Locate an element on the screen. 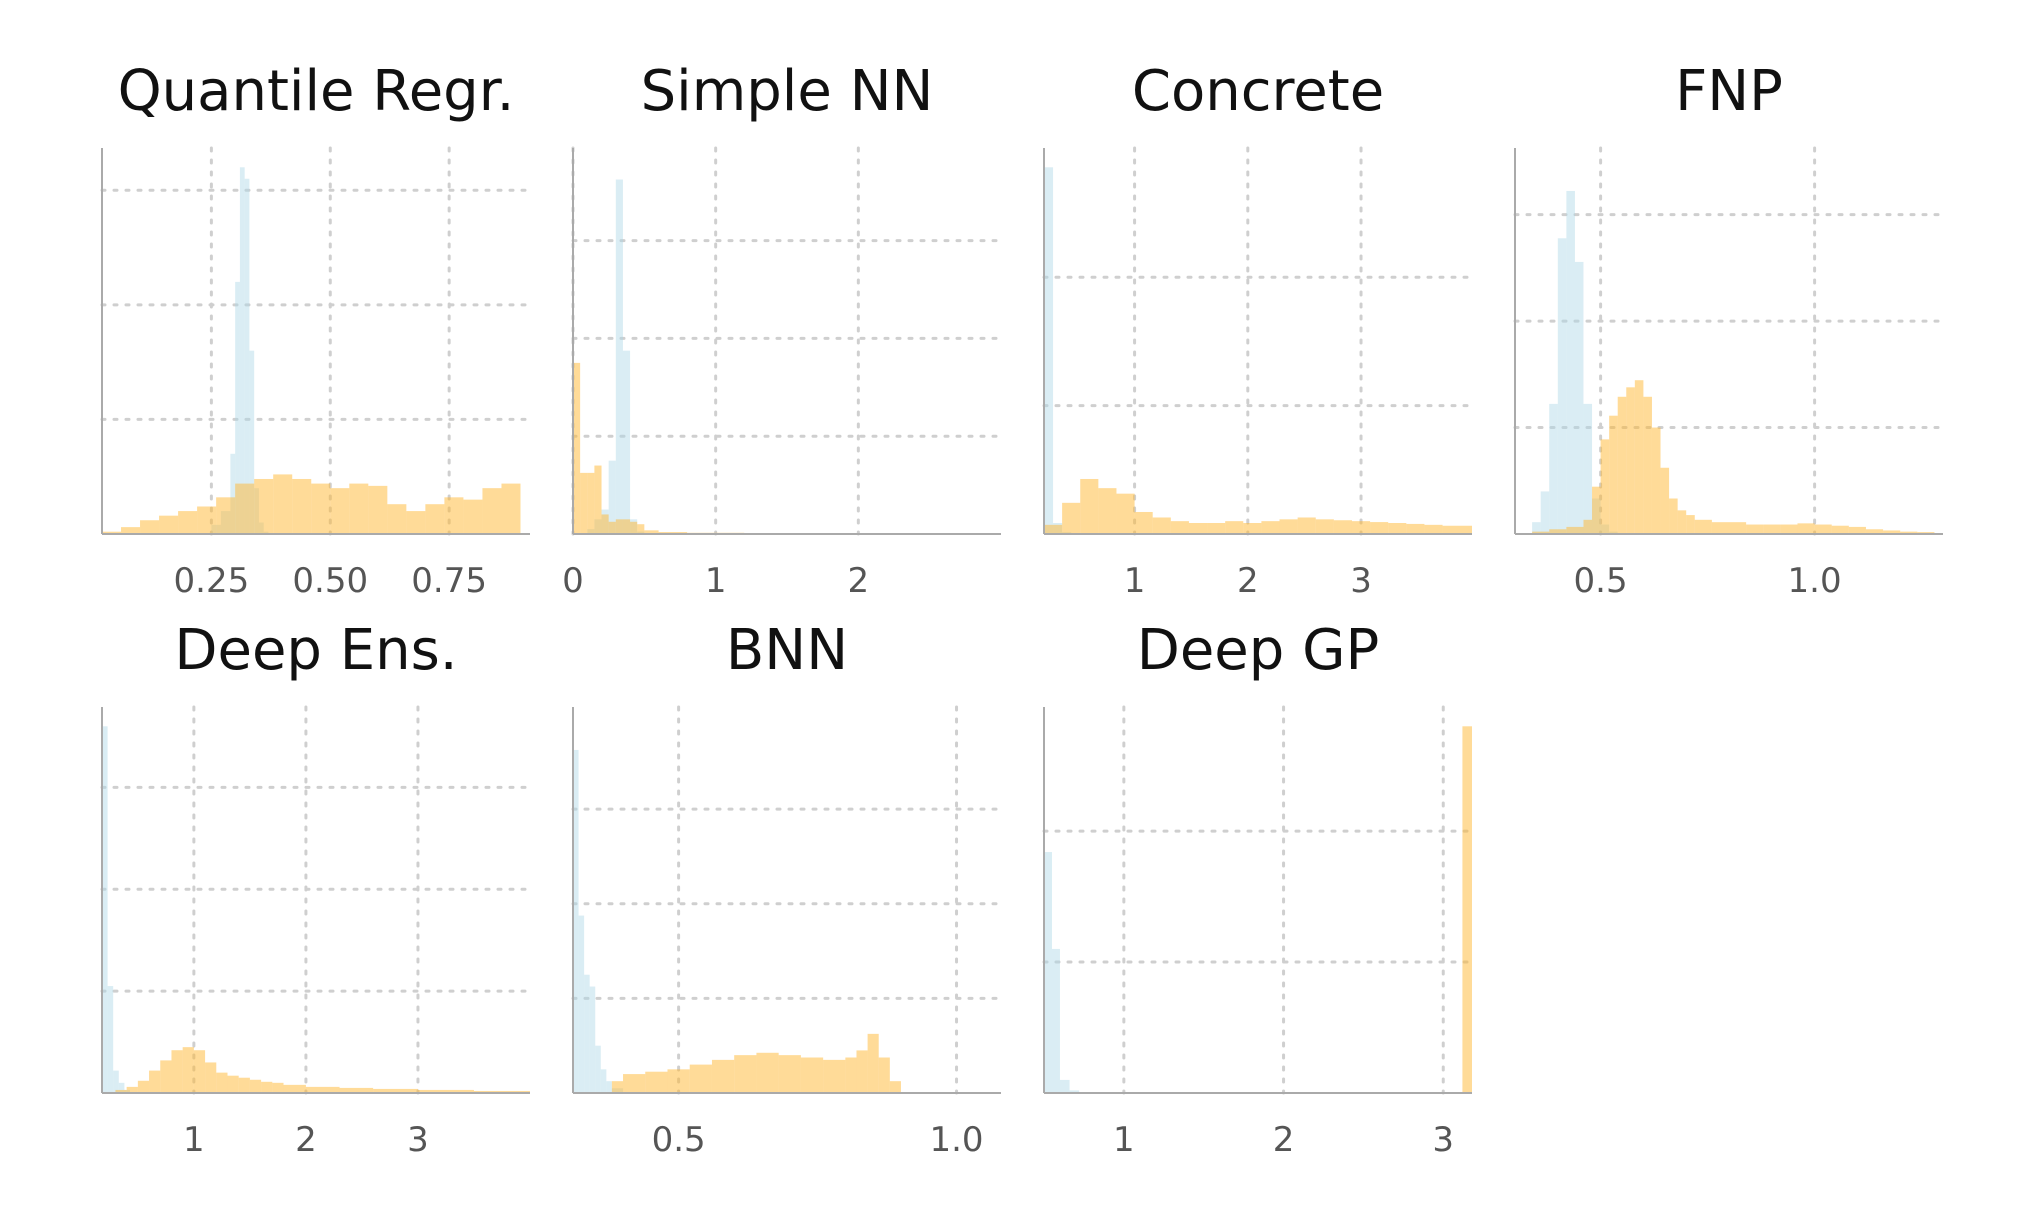 This screenshot has height=1221, width=2035. panel-title: Deep Ens. is located at coordinates (315, 650).